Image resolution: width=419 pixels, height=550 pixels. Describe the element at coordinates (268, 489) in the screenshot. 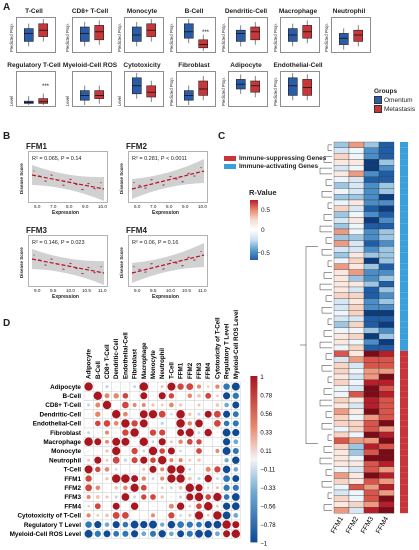

I see `colorbar-tick: −0.33` at that location.